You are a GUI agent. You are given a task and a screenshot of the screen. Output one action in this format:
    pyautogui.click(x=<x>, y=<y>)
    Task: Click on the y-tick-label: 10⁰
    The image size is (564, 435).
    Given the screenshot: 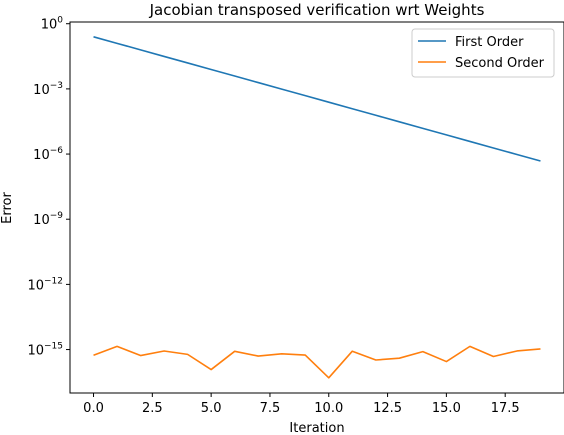 What is the action you would take?
    pyautogui.click(x=52, y=24)
    